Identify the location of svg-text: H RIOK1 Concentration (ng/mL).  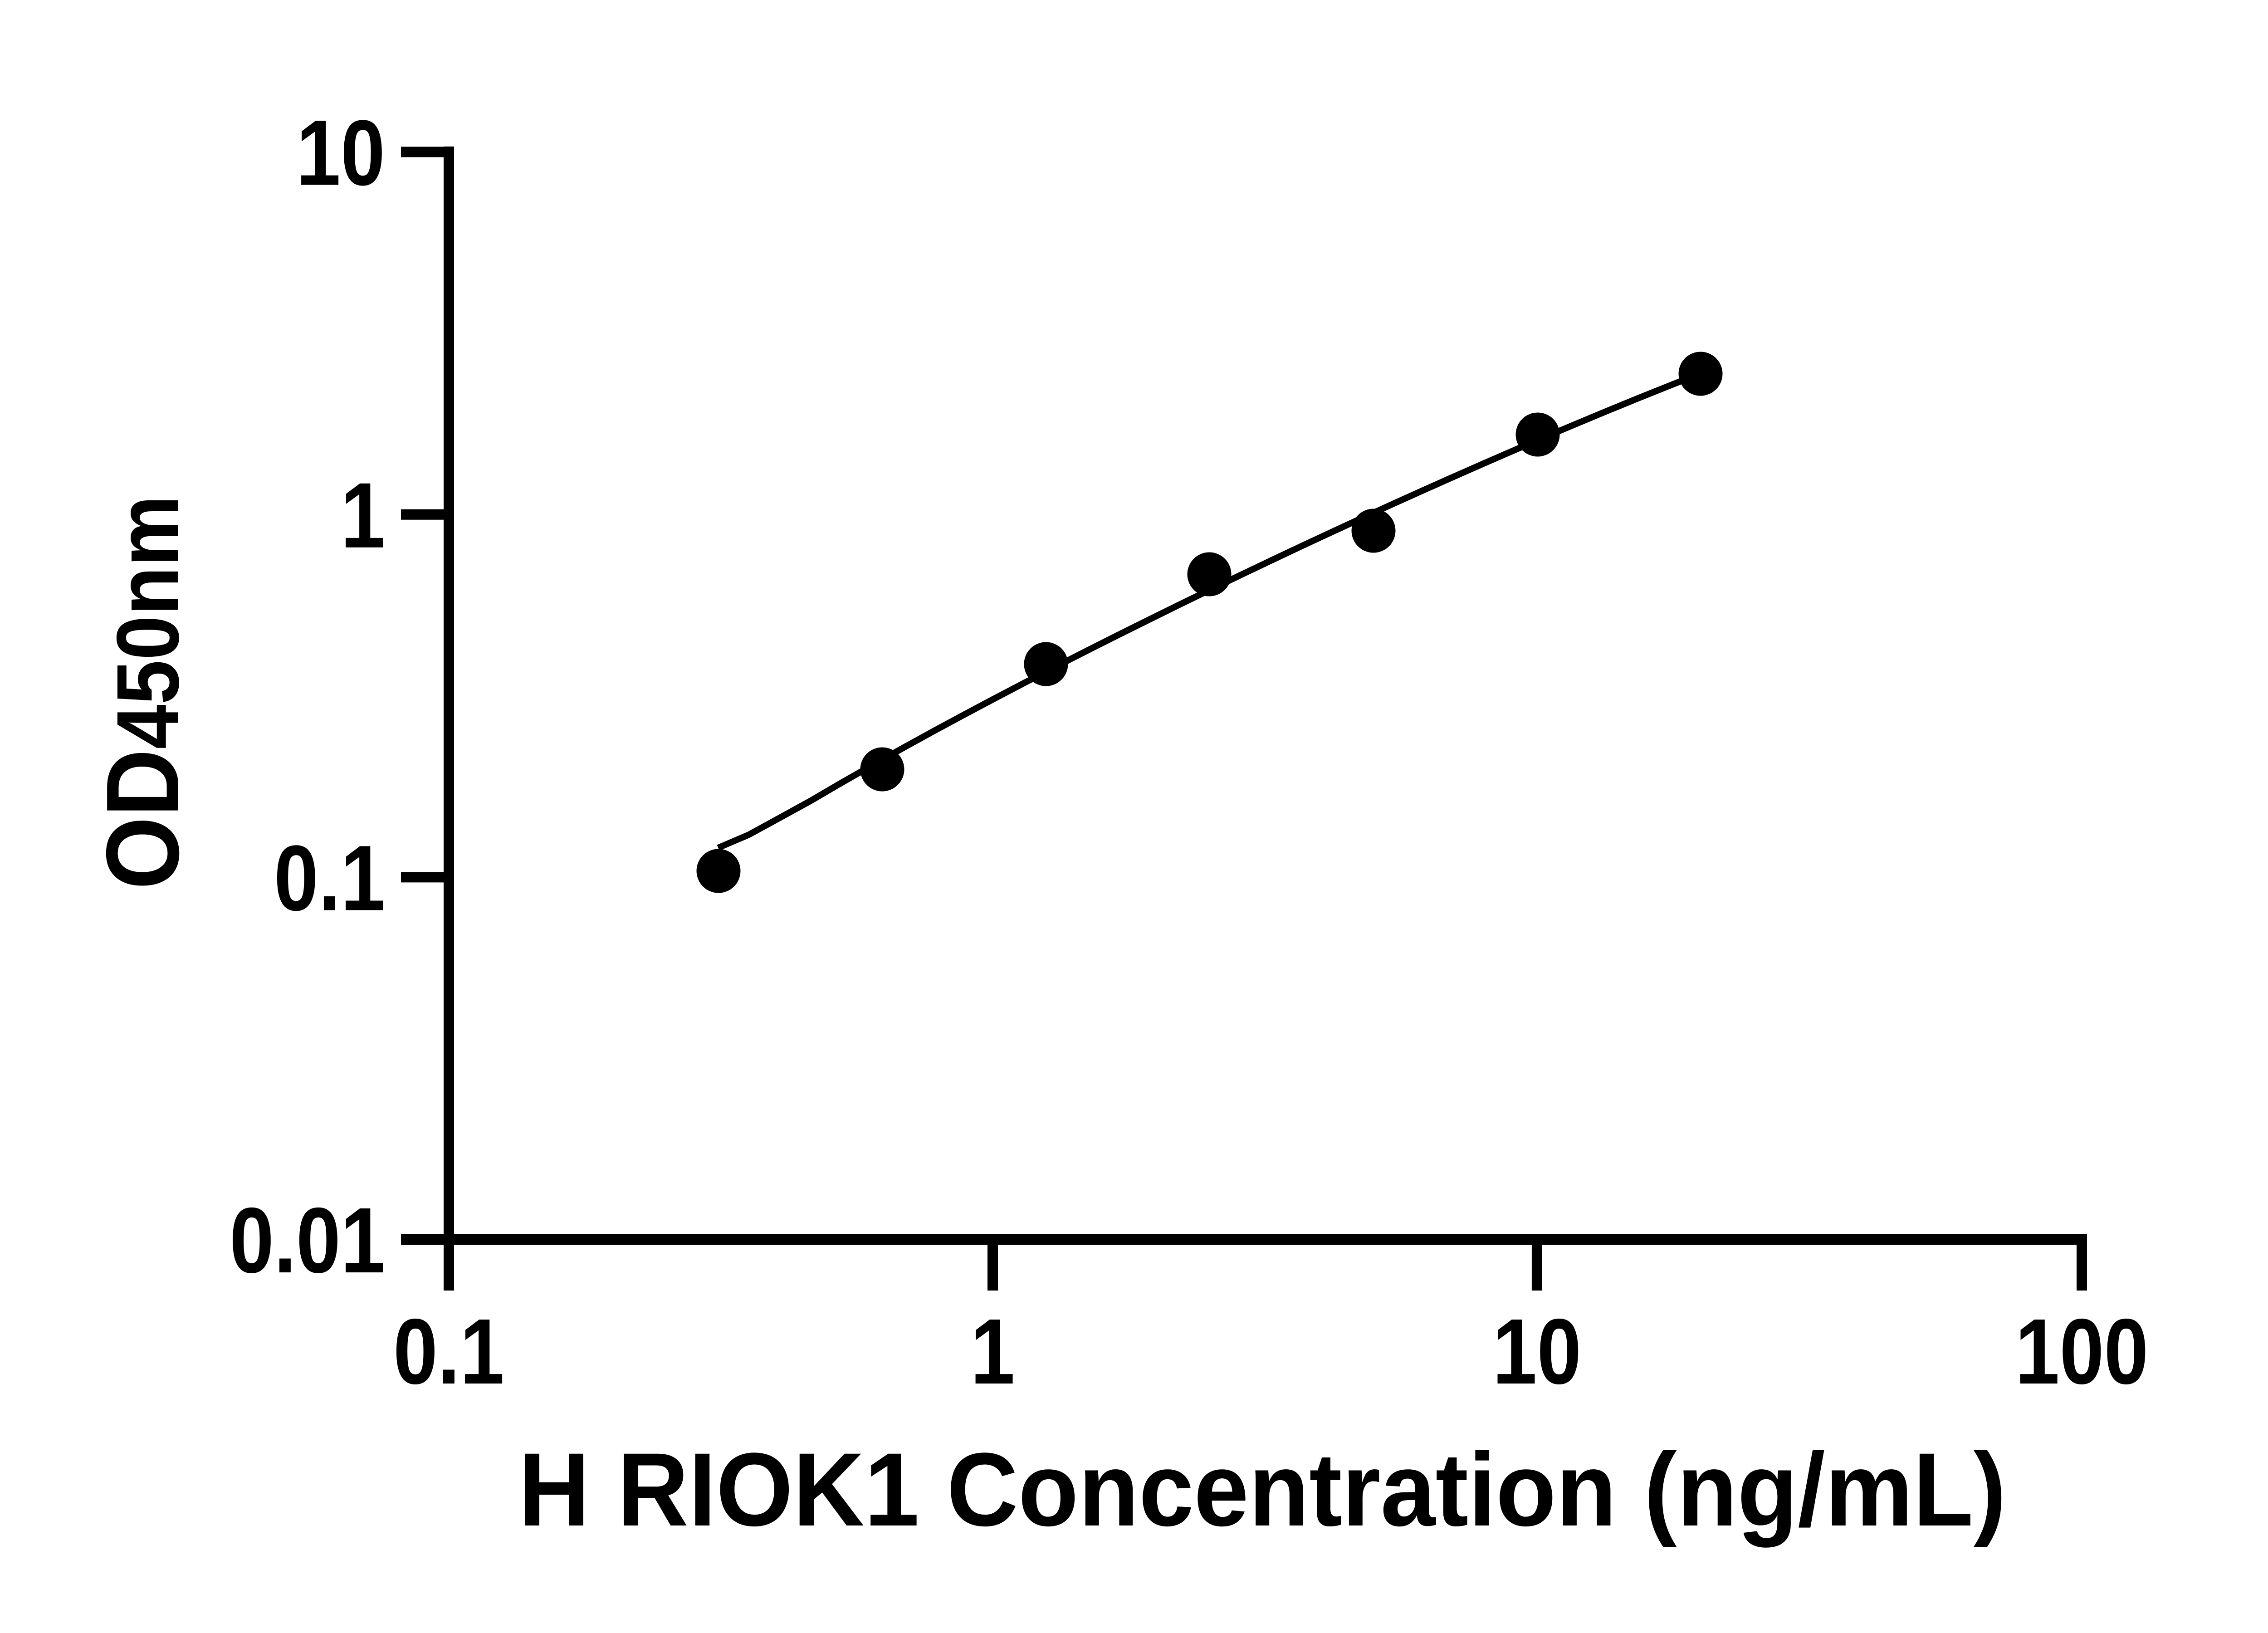
(1262, 1489).